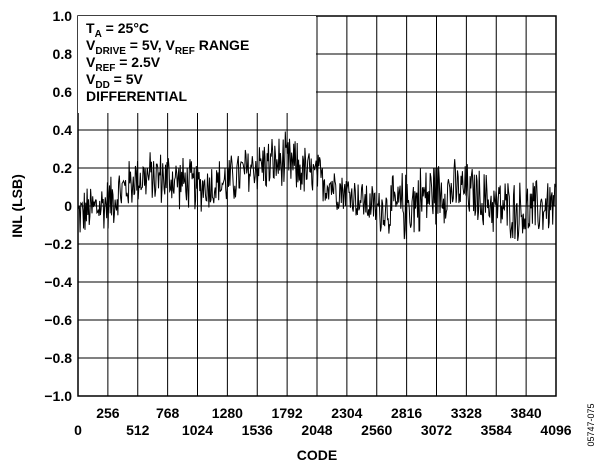 Image resolution: width=600 pixels, height=467 pixels. What do you see at coordinates (125, 28) in the screenshot?
I see `legend-text-segment: = 25°C` at bounding box center [125, 28].